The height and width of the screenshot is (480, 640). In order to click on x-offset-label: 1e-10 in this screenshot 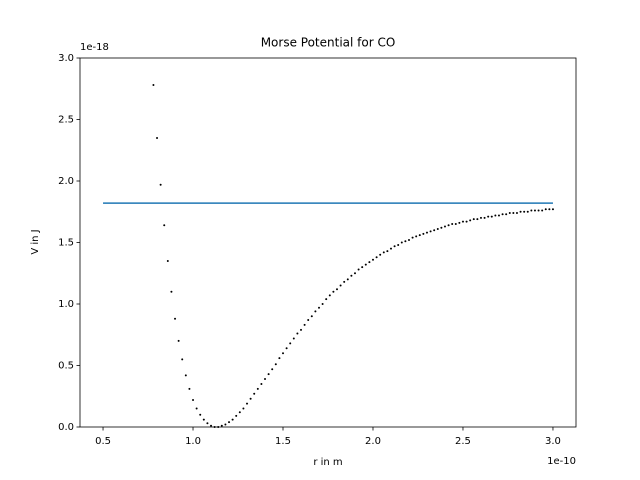, I will do `click(561, 461)`.